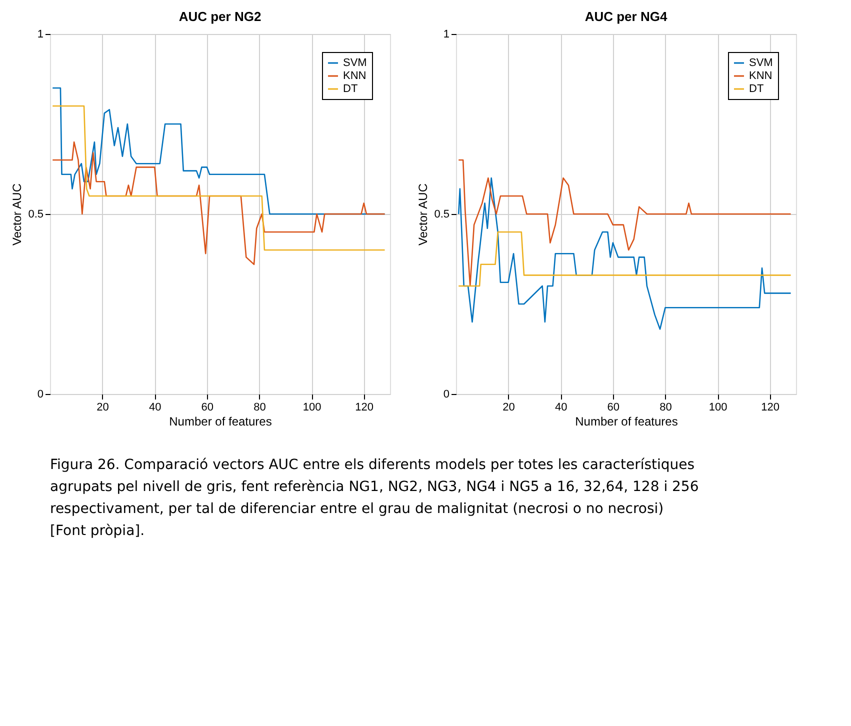 This screenshot has width=851, height=726. Describe the element at coordinates (220, 16) in the screenshot. I see `chart-title: AUC per NG2` at that location.